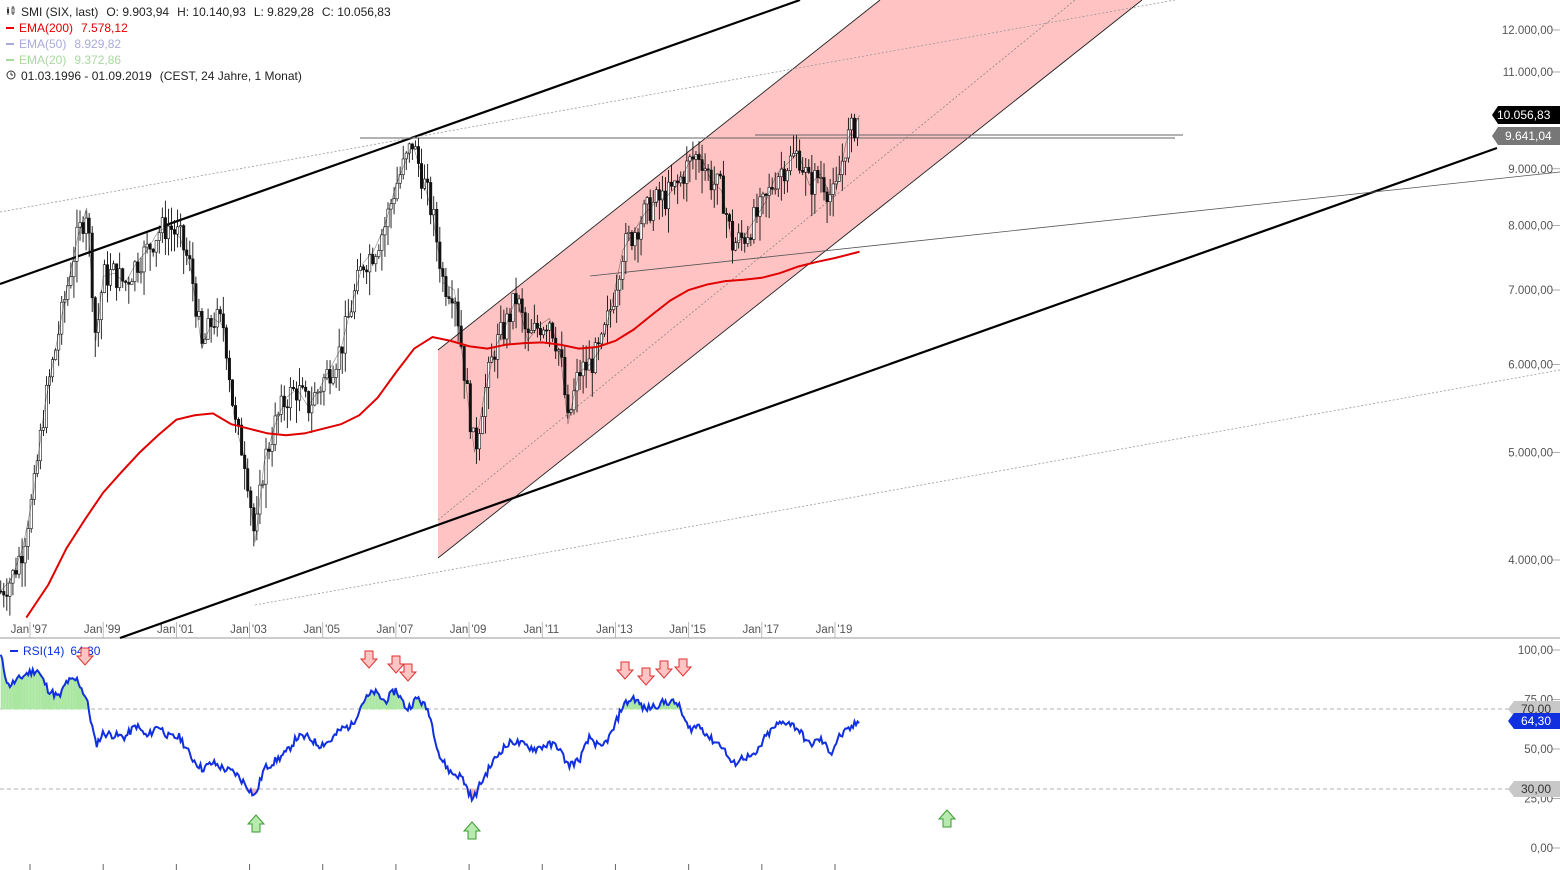 The image size is (1560, 870). Describe the element at coordinates (198, 28) in the screenshot. I see `legend-ema200-row: EMA(200) 7.578,12` at that location.